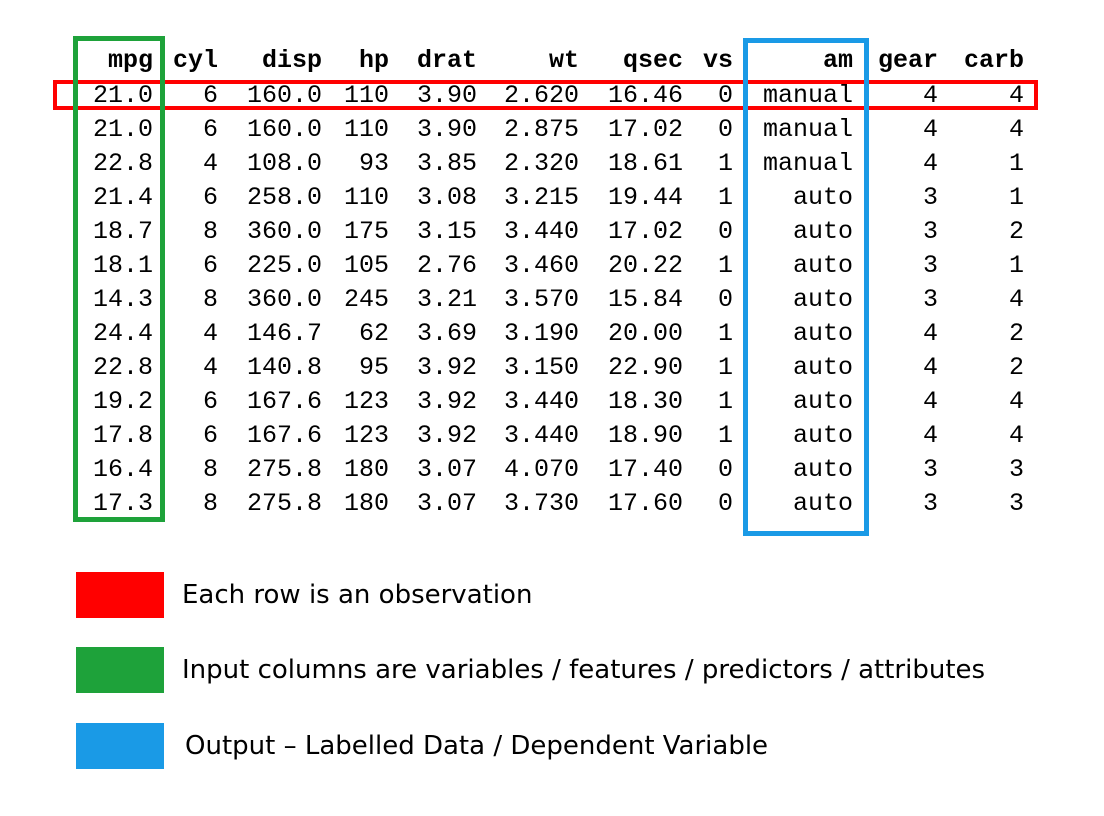 The width and height of the screenshot is (1104, 816). What do you see at coordinates (645, 129) in the screenshot?
I see `table-cell-qsec: 17.02` at bounding box center [645, 129].